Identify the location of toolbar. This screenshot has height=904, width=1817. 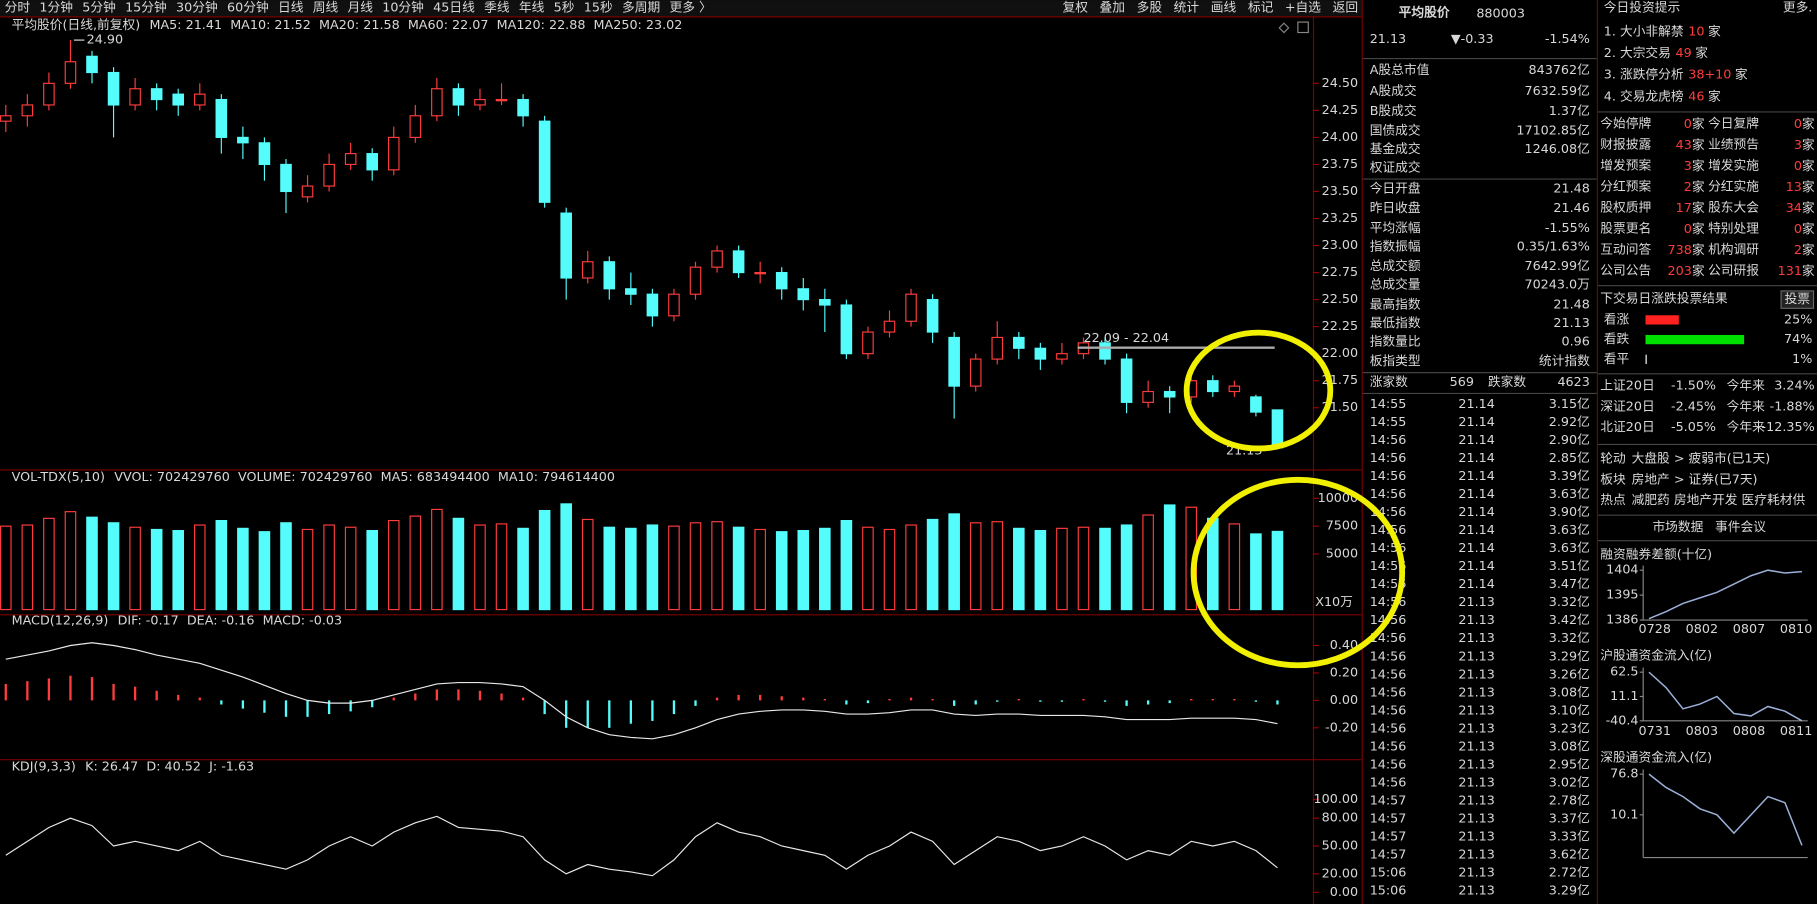
(681, 8).